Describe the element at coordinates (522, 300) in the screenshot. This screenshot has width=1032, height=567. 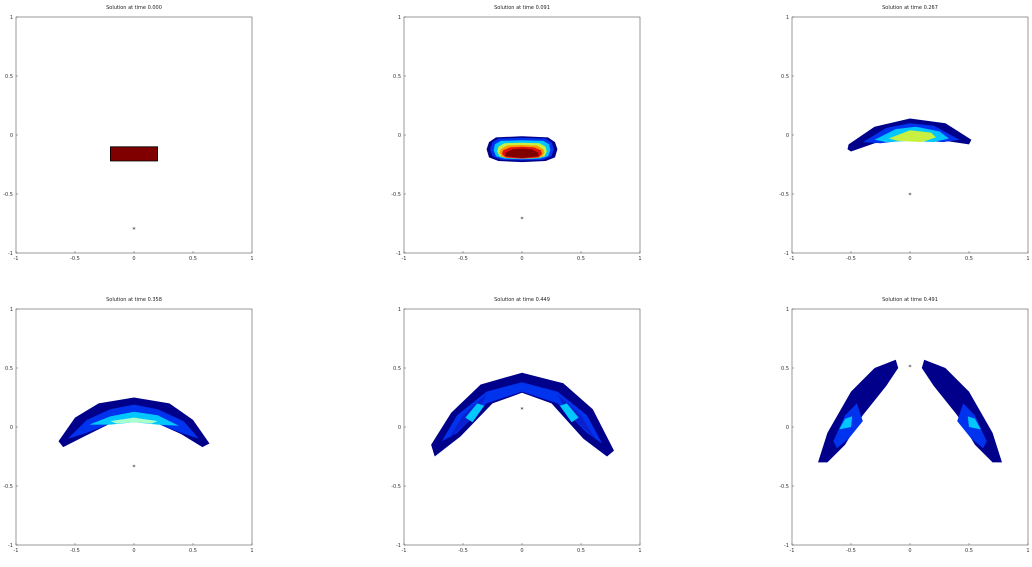
I see `chart-title: Solution at time 0.449` at that location.